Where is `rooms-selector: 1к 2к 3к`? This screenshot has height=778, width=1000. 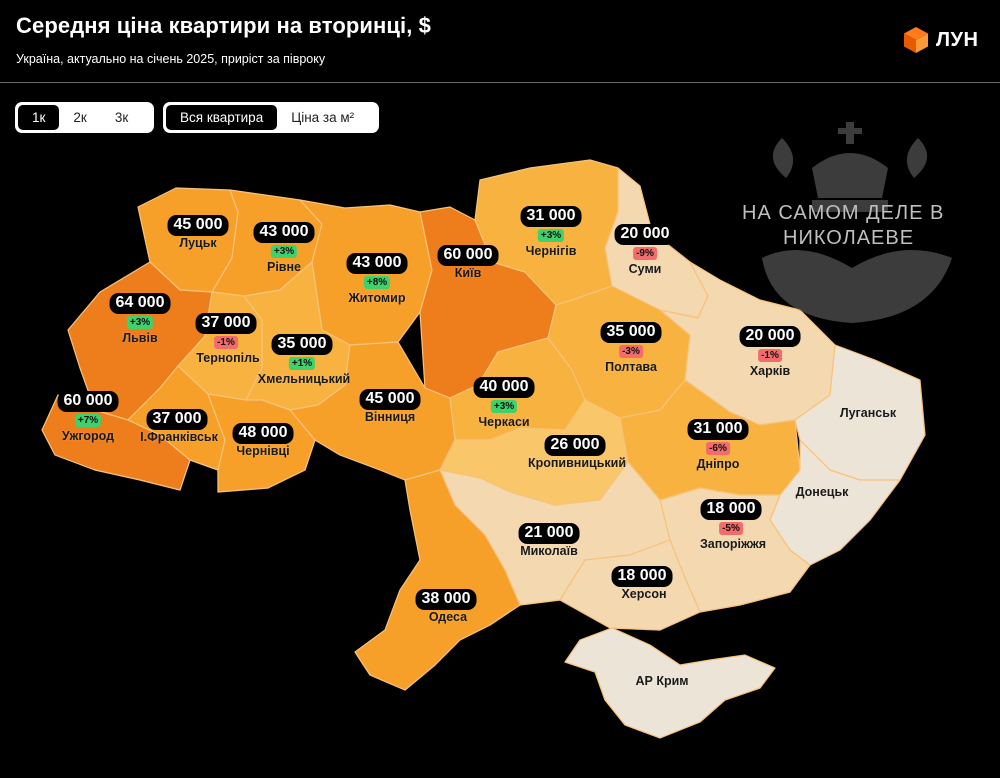 rooms-selector: 1к 2к 3к is located at coordinates (84, 117).